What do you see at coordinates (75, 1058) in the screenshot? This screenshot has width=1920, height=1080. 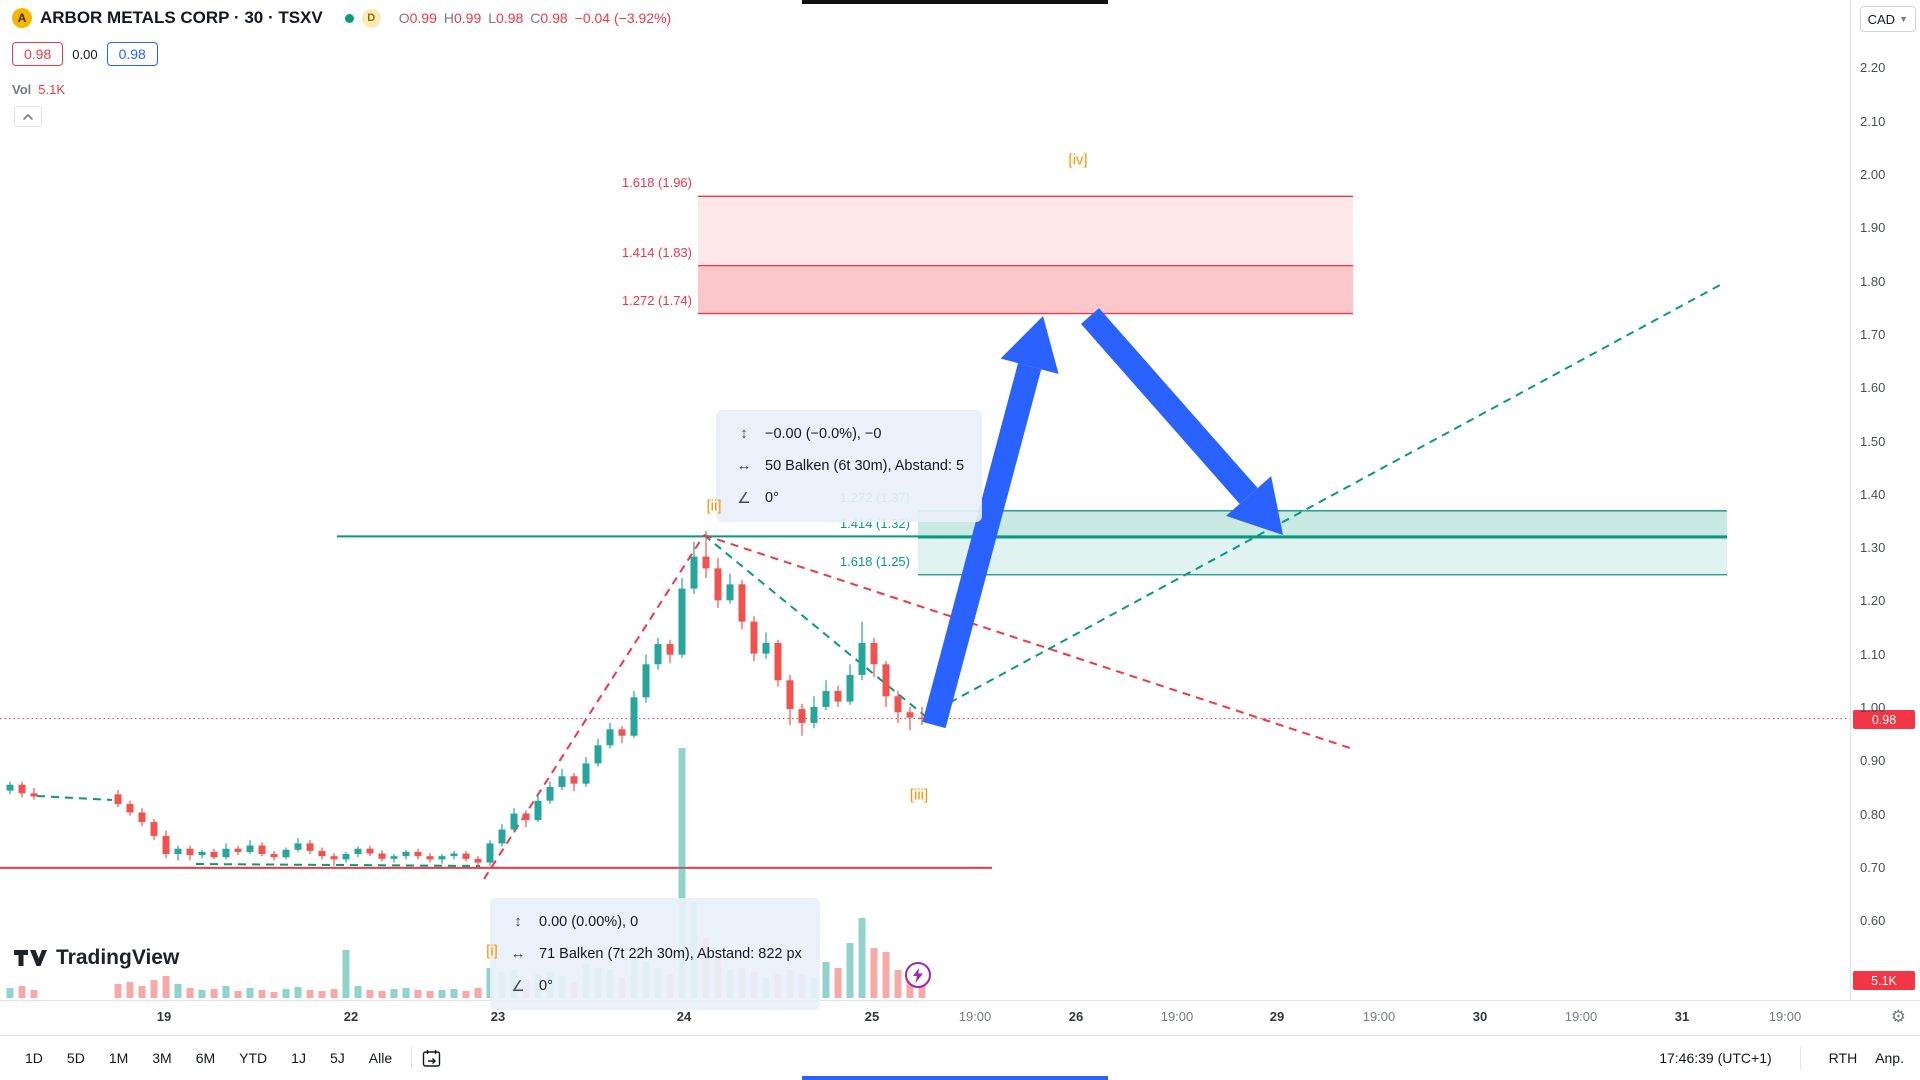 I see `range-button-5d: 5D` at bounding box center [75, 1058].